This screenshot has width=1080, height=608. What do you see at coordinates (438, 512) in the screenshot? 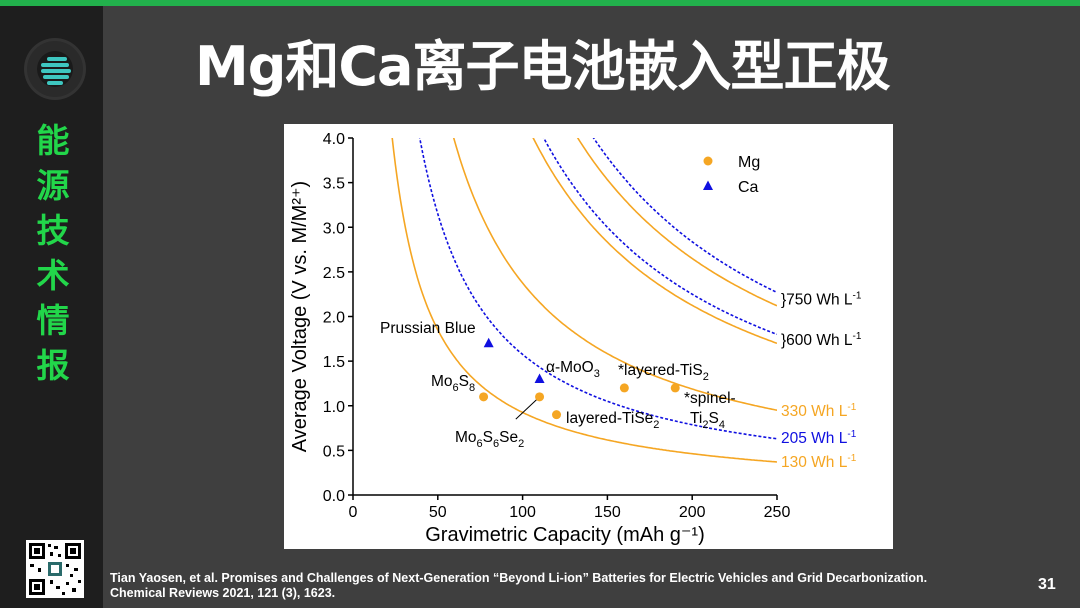
I see `x-tick-label: 50` at bounding box center [438, 512].